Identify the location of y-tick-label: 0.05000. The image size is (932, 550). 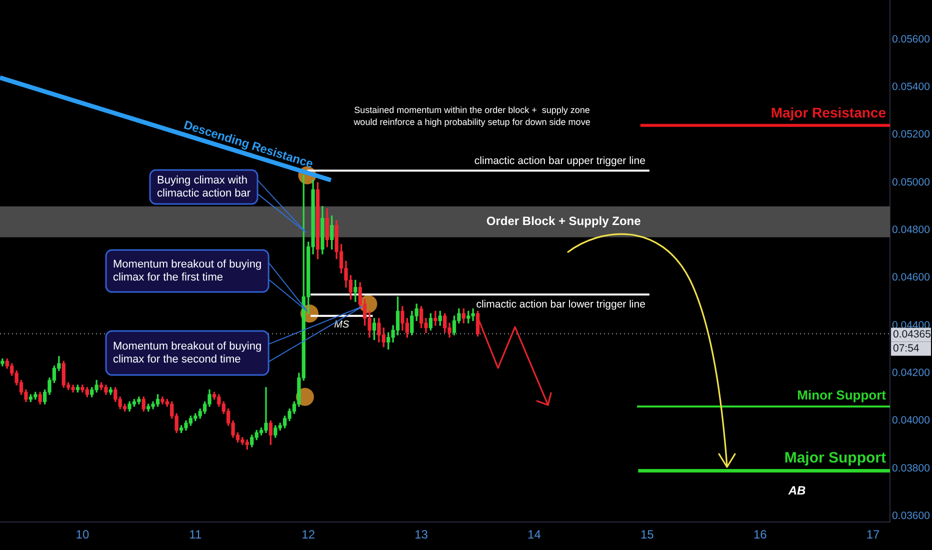
(911, 182).